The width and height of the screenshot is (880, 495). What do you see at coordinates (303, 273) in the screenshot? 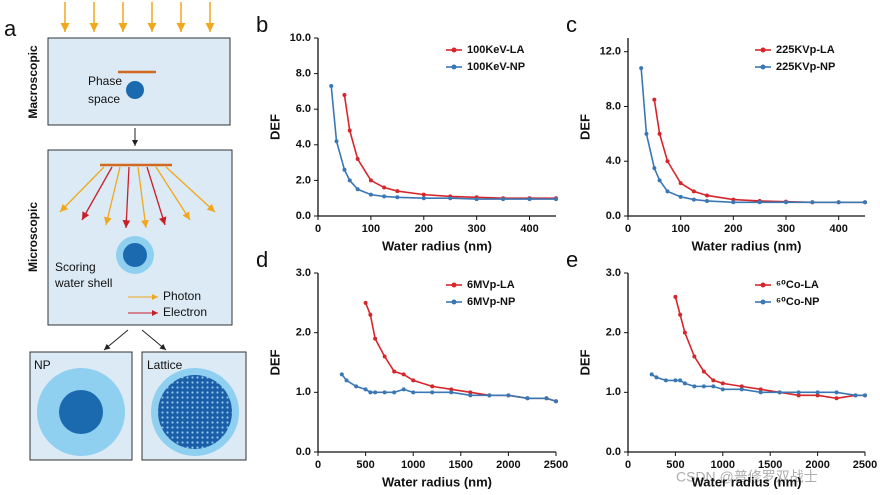
I see `y-tick-label: 3.0` at bounding box center [303, 273].